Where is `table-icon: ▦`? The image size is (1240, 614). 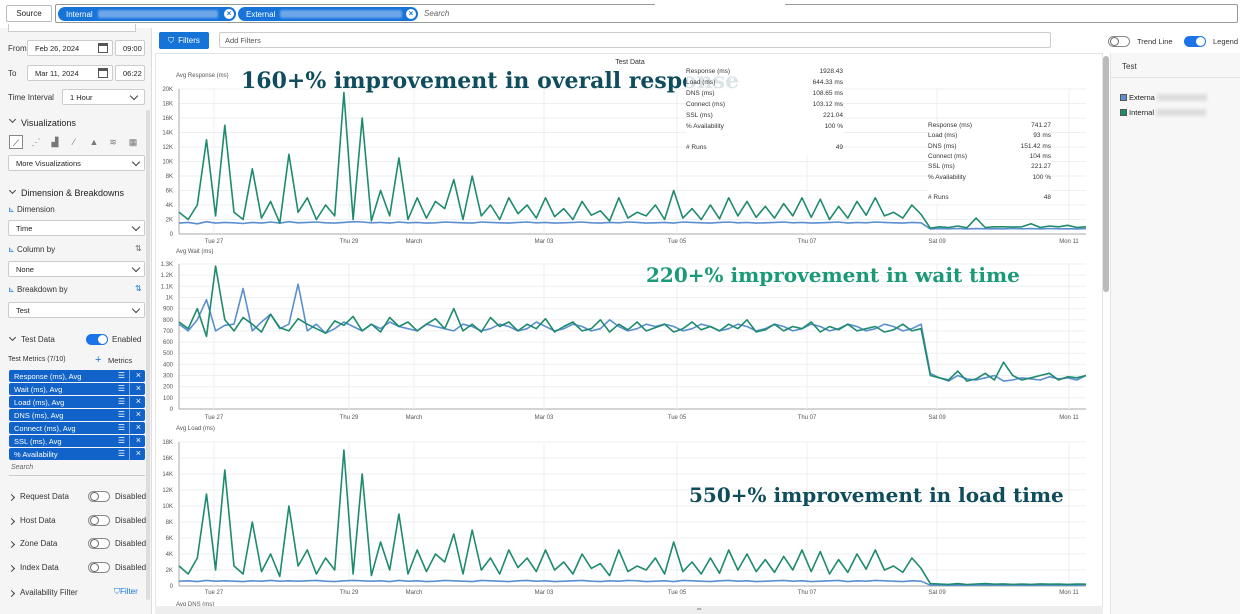
table-icon: ▦ is located at coordinates (133, 142).